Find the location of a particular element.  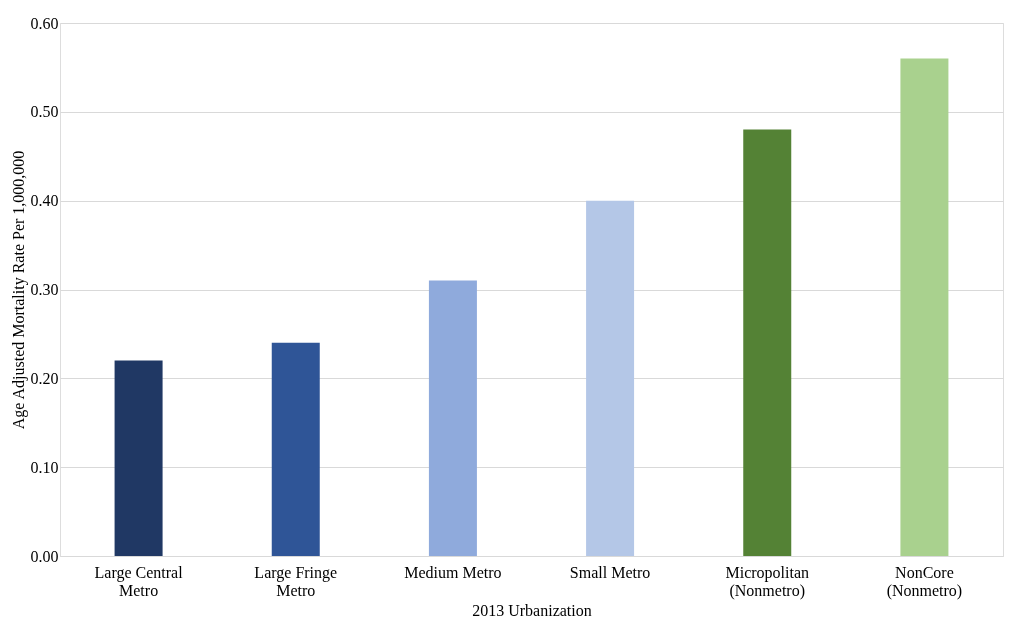

x-tick-label: Micropolitan (Nonmetro) is located at coordinates (767, 581).